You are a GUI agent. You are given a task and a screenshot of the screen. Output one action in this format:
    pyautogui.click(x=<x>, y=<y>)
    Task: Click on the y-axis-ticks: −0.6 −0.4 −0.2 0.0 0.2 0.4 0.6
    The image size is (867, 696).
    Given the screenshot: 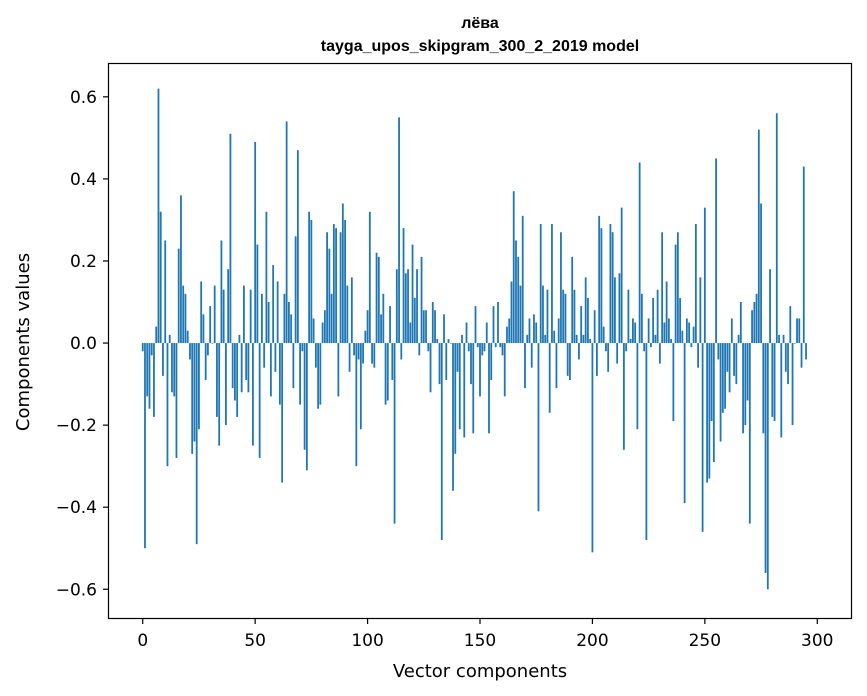 What is the action you would take?
    pyautogui.click(x=82, y=344)
    